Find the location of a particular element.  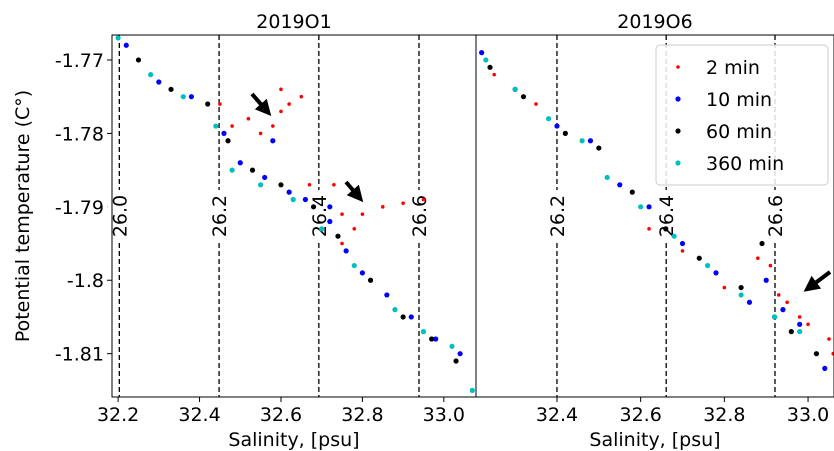

panel-title: 2019O6 is located at coordinates (654, 22).